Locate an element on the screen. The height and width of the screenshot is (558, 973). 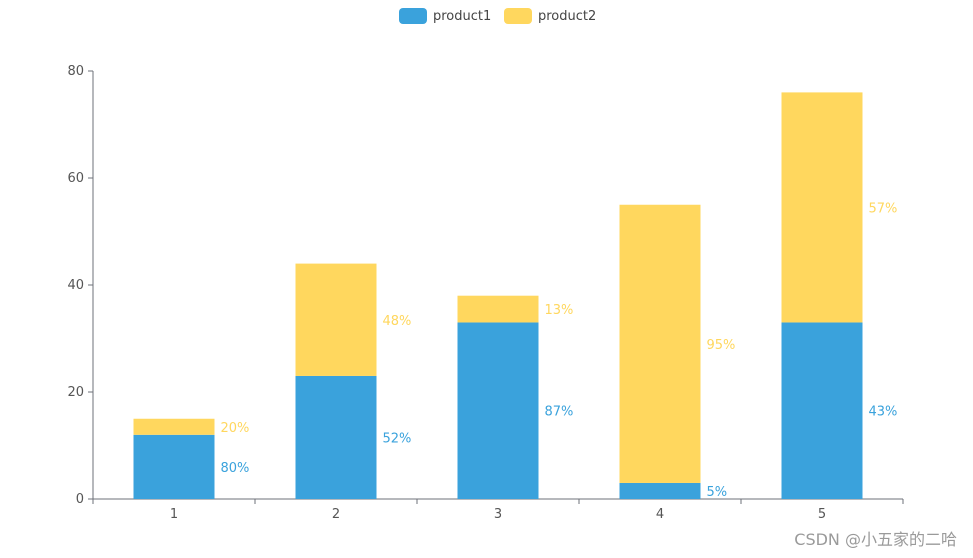
legend-label: product1 is located at coordinates (462, 16).